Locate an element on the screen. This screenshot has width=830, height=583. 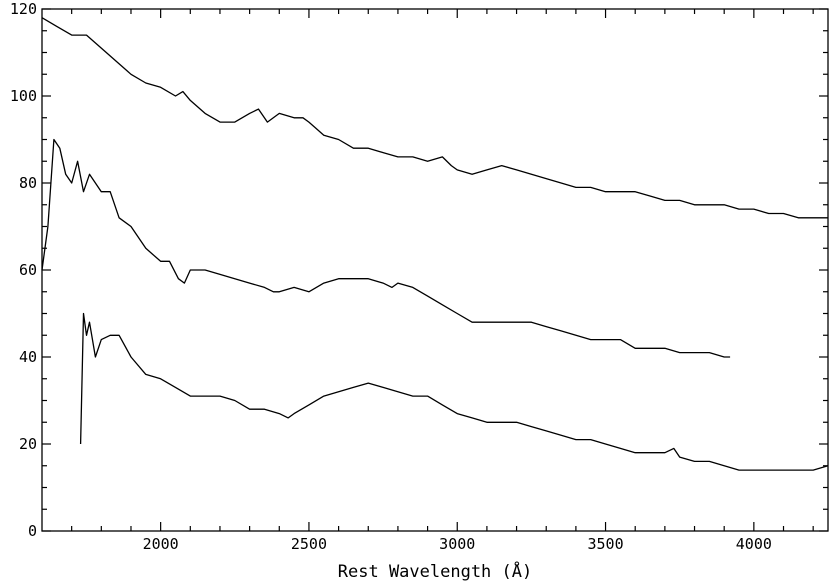
x-tick-label: 2000 is located at coordinates (161, 544).